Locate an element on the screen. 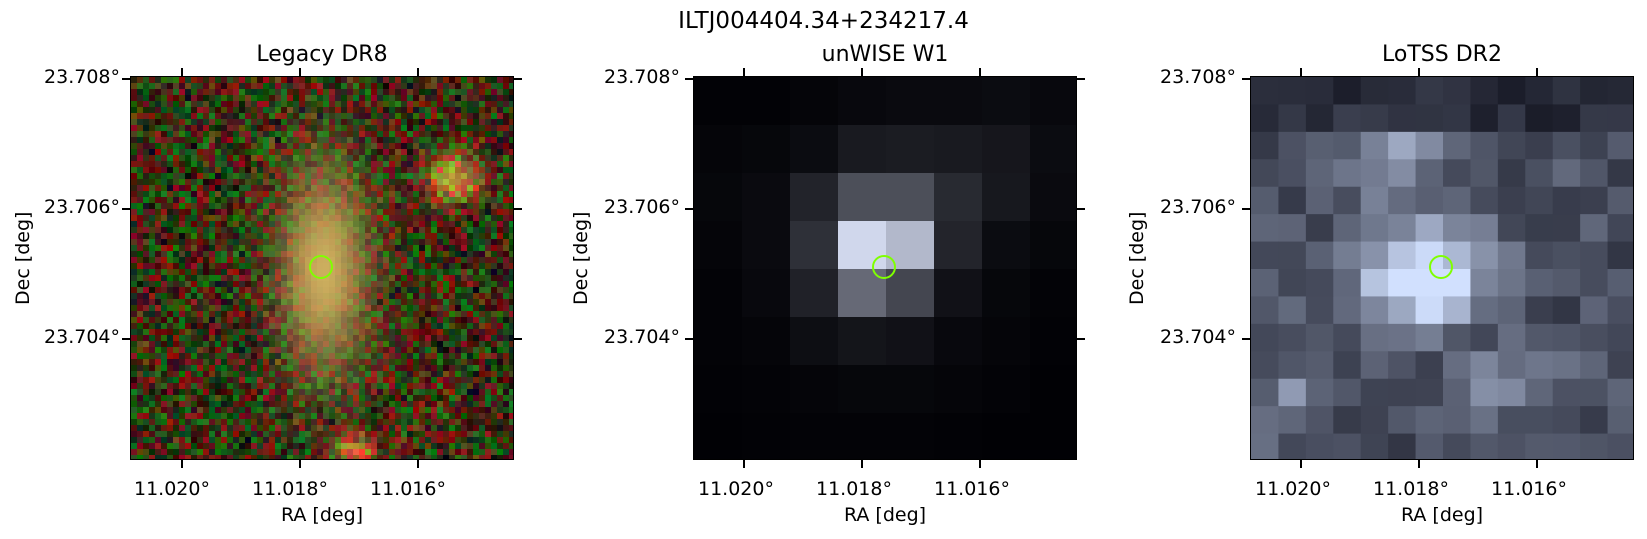  figure-title: ILTJ004404.34+234217.4 is located at coordinates (823, 21).